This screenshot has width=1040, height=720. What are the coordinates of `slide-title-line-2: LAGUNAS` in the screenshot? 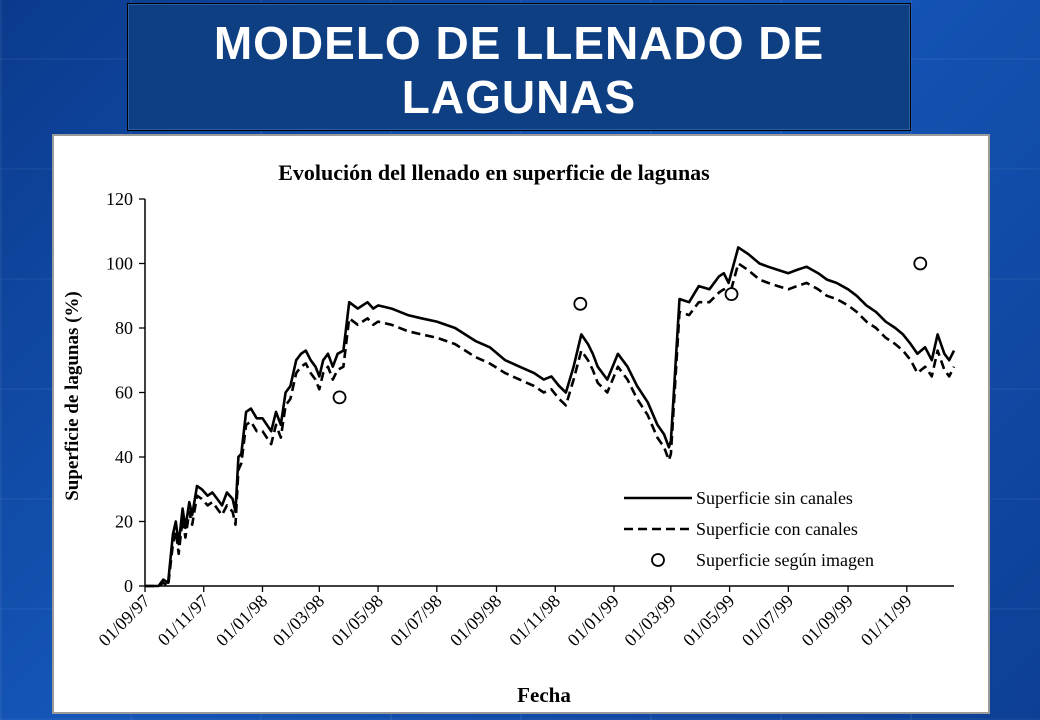 It's located at (519, 97).